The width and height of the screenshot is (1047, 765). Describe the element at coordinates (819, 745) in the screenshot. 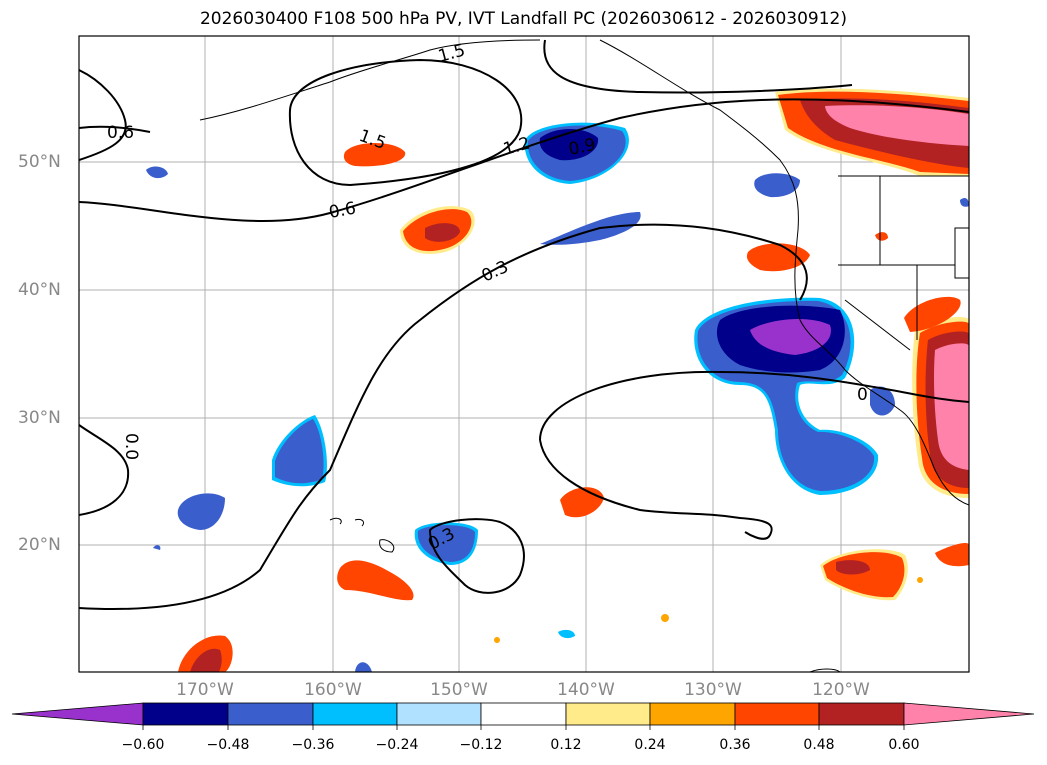

I see `colorbar-tick: 0.48` at that location.